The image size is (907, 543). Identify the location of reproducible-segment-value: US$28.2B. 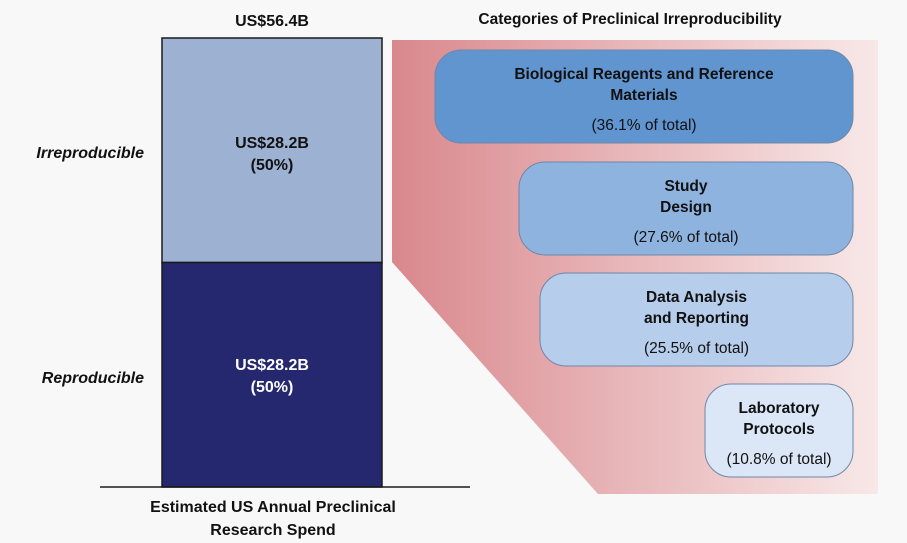
(272, 365).